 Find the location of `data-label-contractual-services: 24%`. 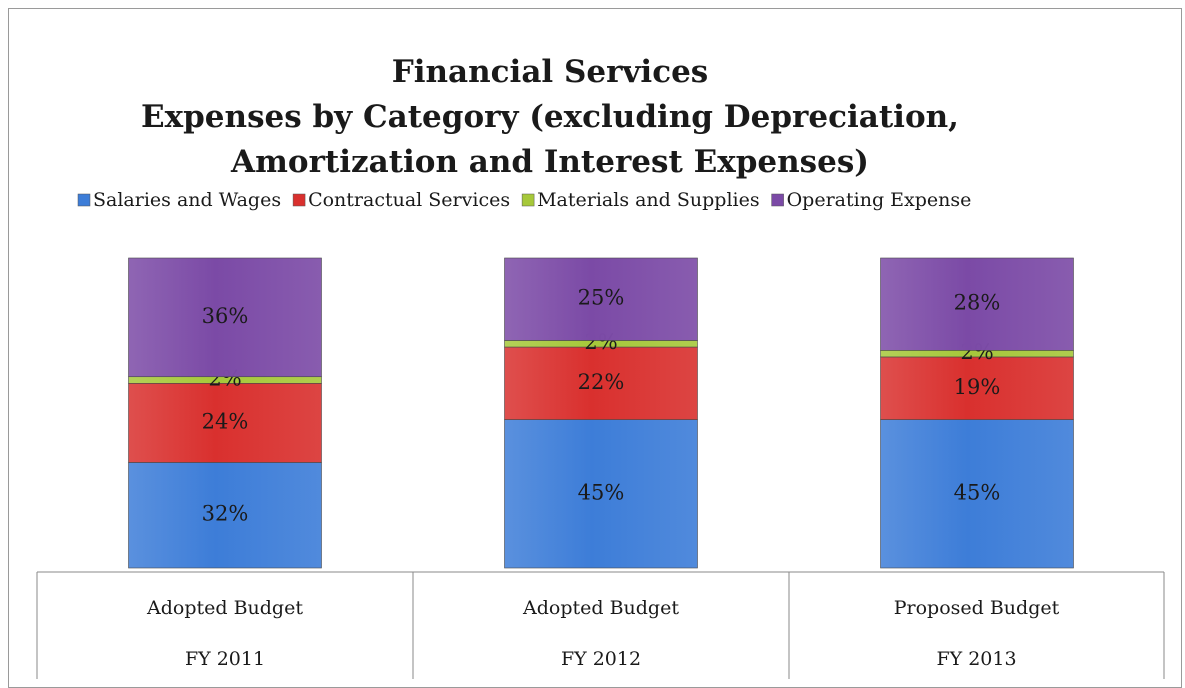

data-label-contractual-services: 24% is located at coordinates (225, 421).